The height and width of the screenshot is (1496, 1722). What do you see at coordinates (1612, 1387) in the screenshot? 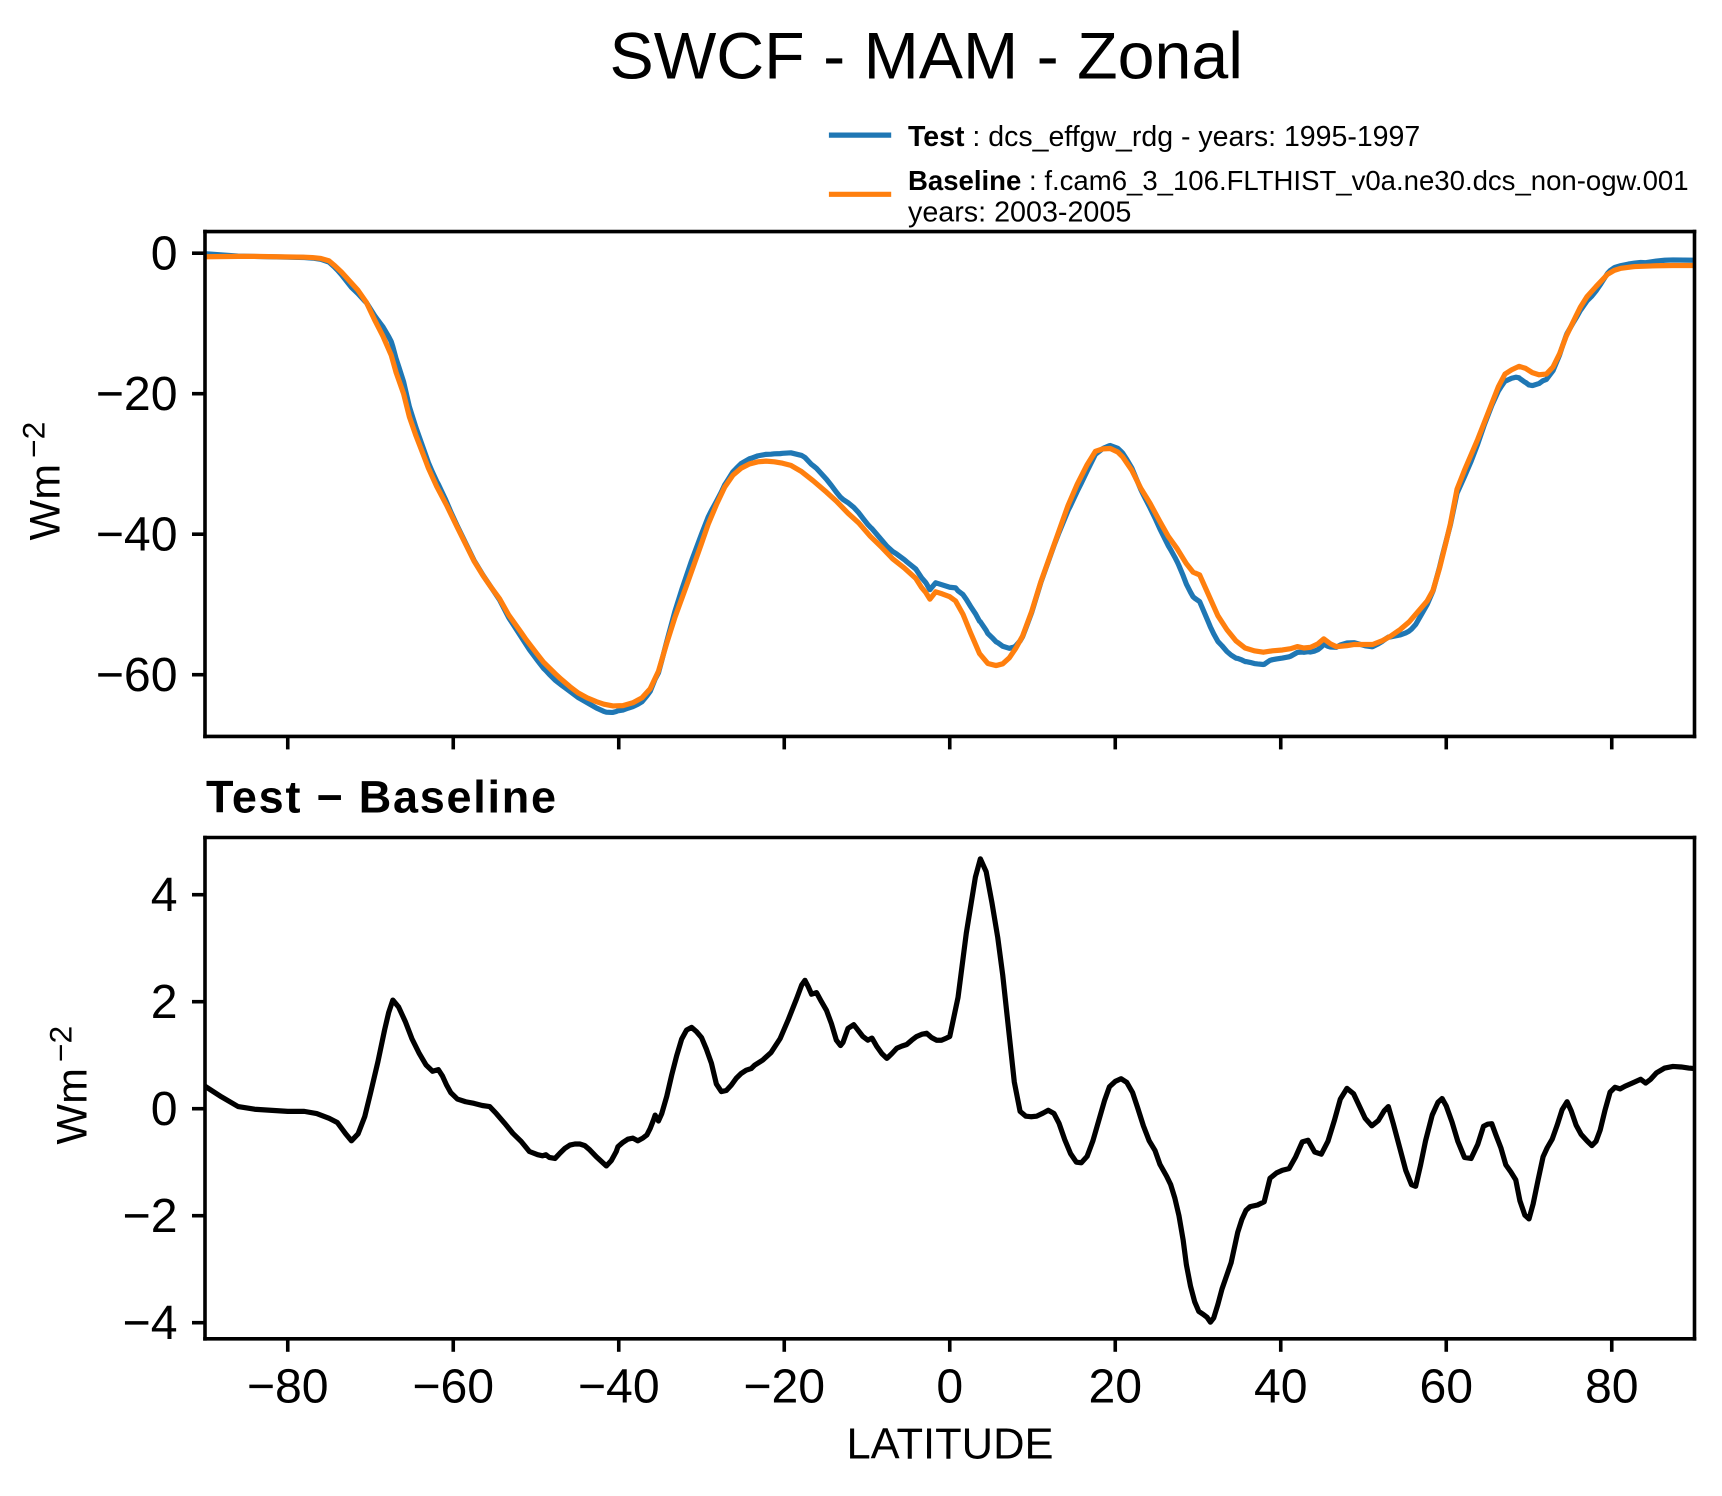
I see `svg-text: 80` at bounding box center [1612, 1387].